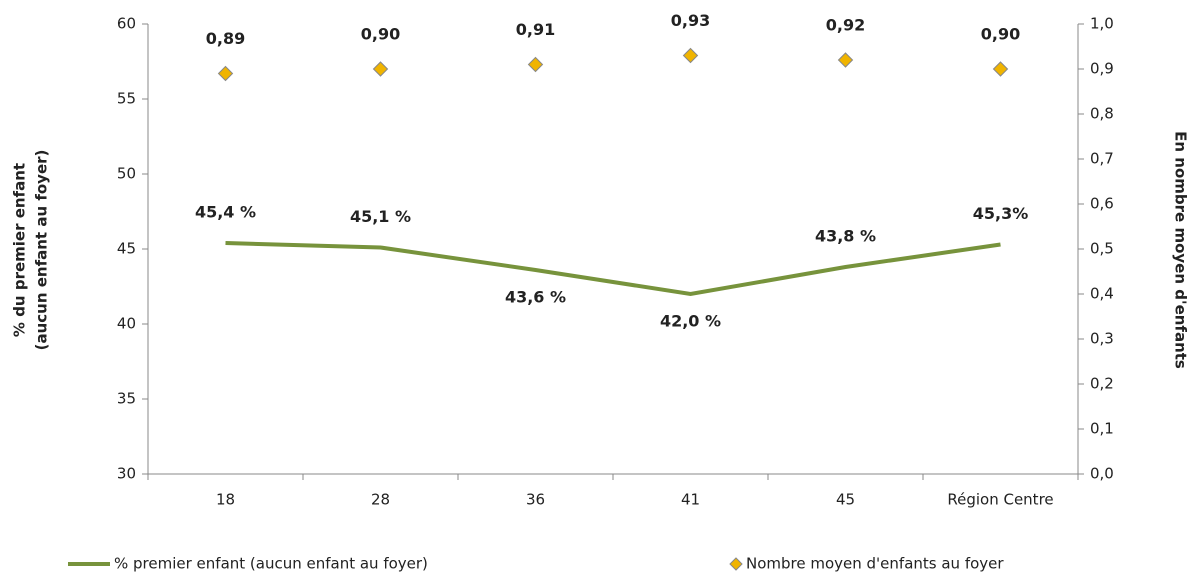  What do you see at coordinates (535, 500) in the screenshot?
I see `x-tick-label: 36` at bounding box center [535, 500].